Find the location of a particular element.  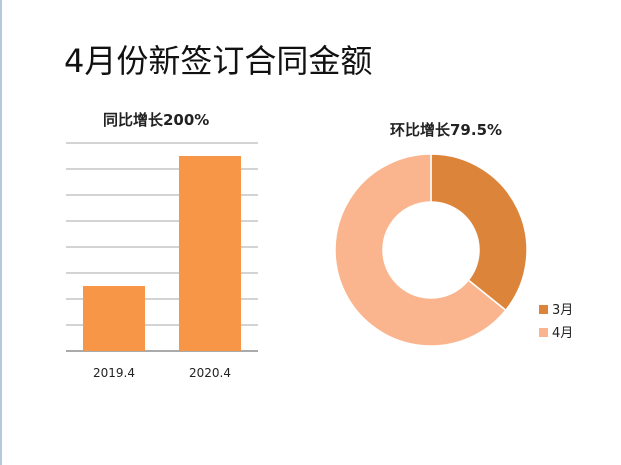

bar-category-label: 2020.4 is located at coordinates (210, 373).